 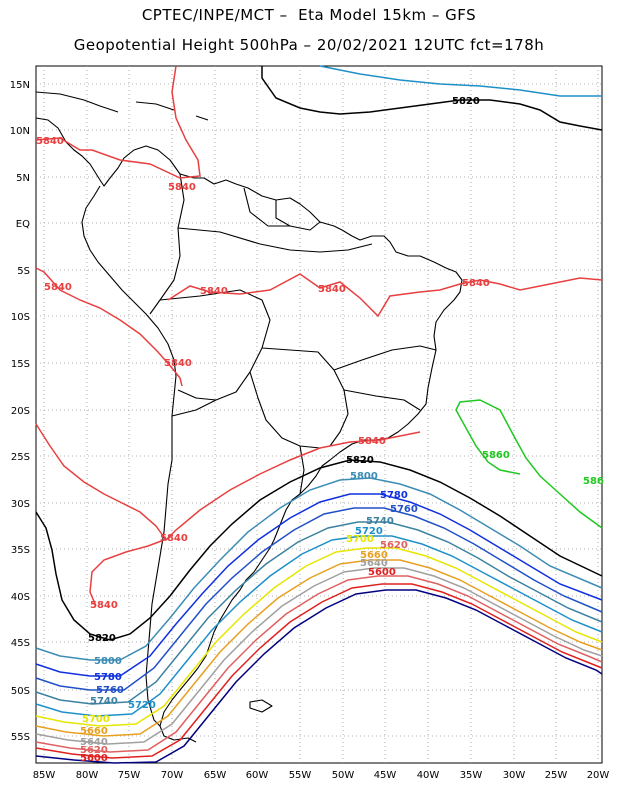 I want to click on lon-tick-label: 70W, so click(x=172, y=775).